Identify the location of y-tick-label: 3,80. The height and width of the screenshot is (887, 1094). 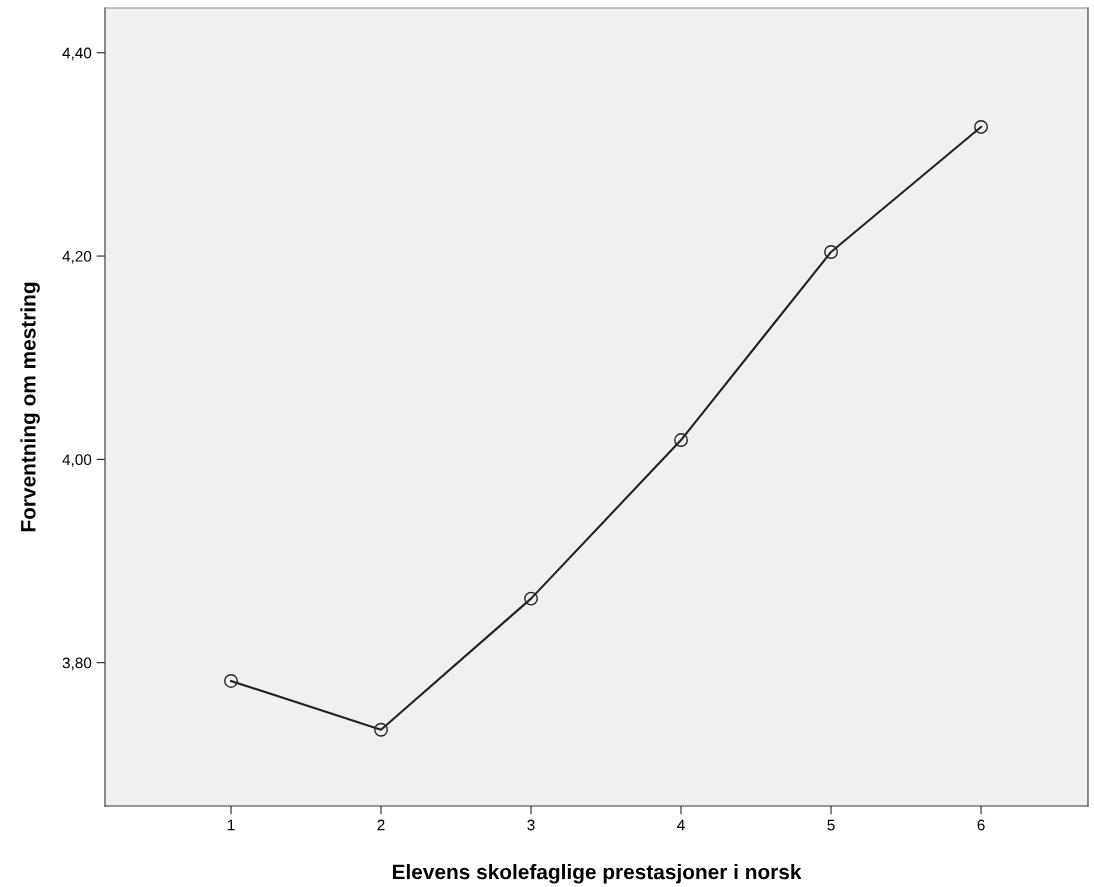
(77, 664).